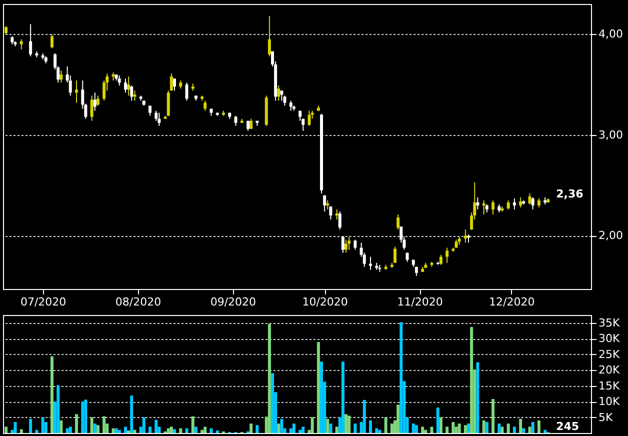 Image resolution: width=628 pixels, height=436 pixels. I want to click on x-tick-label: 11/2020, so click(420, 302).